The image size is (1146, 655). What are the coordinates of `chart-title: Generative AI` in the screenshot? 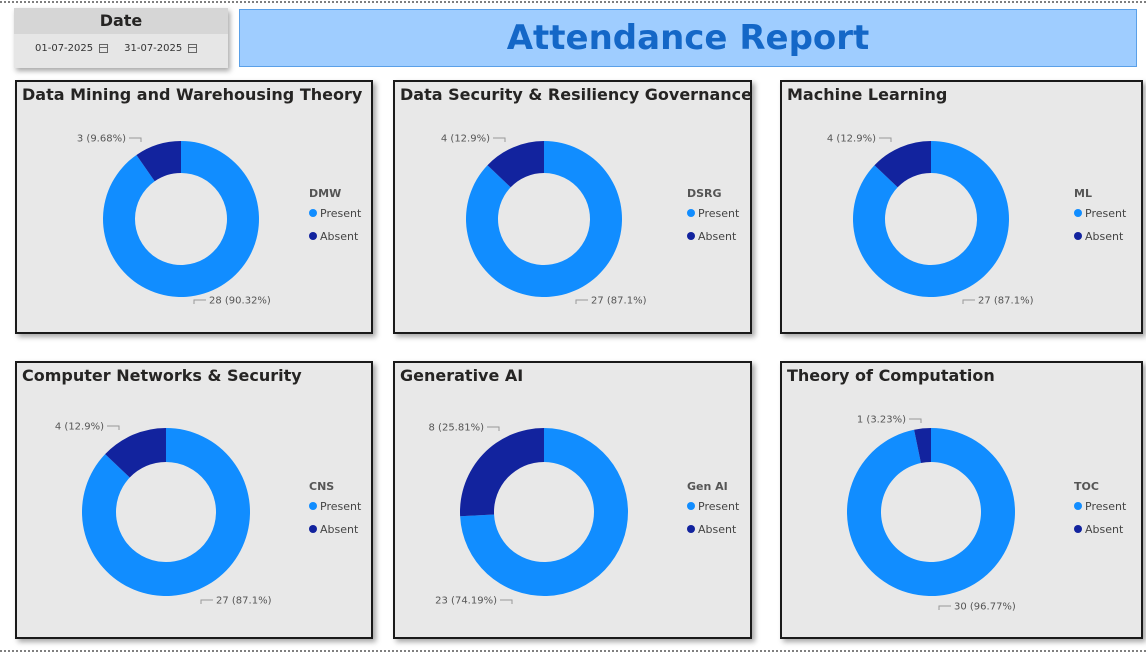 It's located at (462, 375).